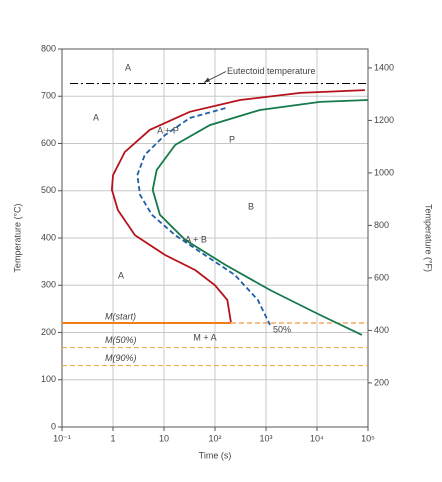 The width and height of the screenshot is (442, 482). I want to click on y2-tick-label: 400, so click(381, 330).